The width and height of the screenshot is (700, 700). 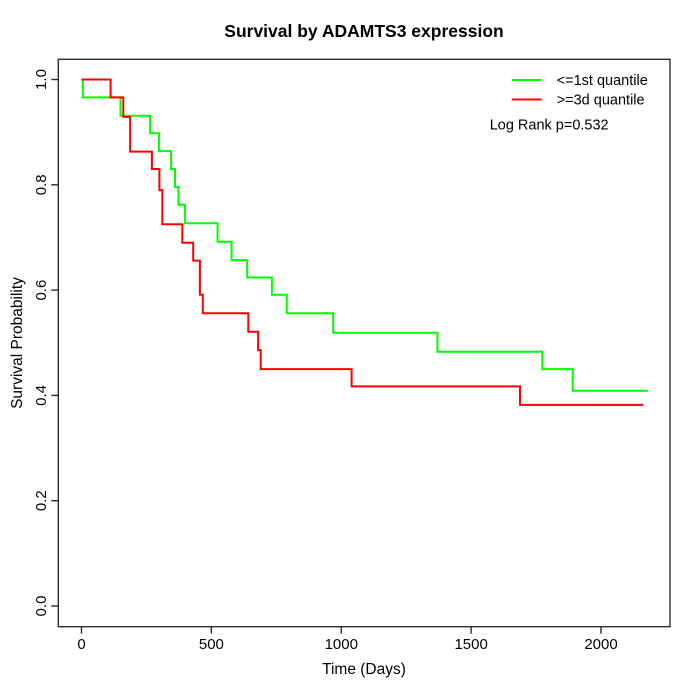 I want to click on y-axis-label: Survival Probability, so click(x=17, y=343).